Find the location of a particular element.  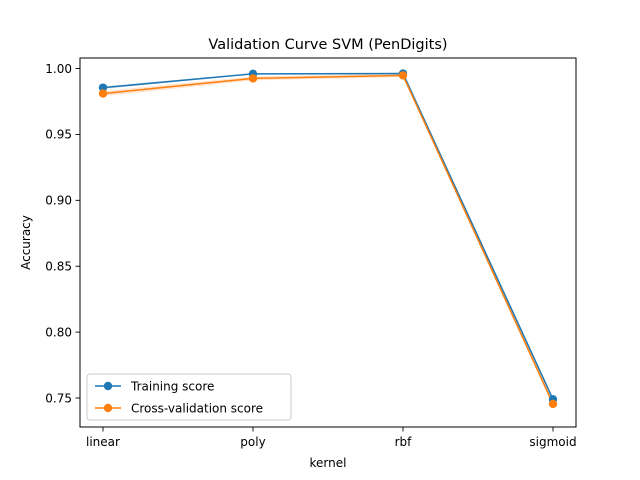

legend-label-training: Training score is located at coordinates (172, 387).